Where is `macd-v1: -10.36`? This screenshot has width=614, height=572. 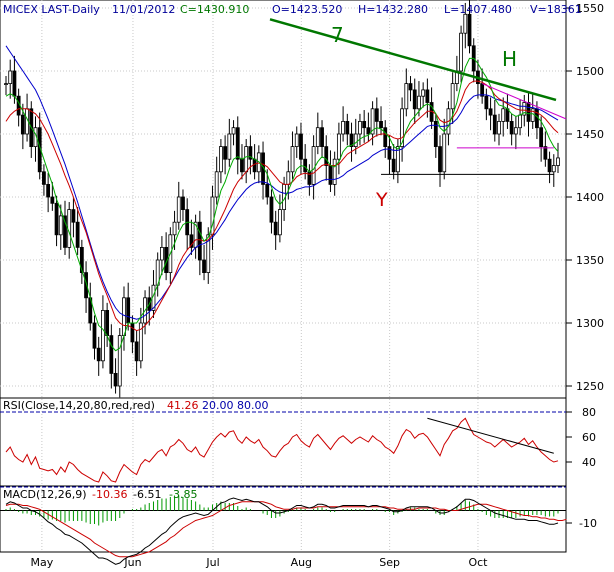
macd-v1: -10.36 is located at coordinates (109, 494).